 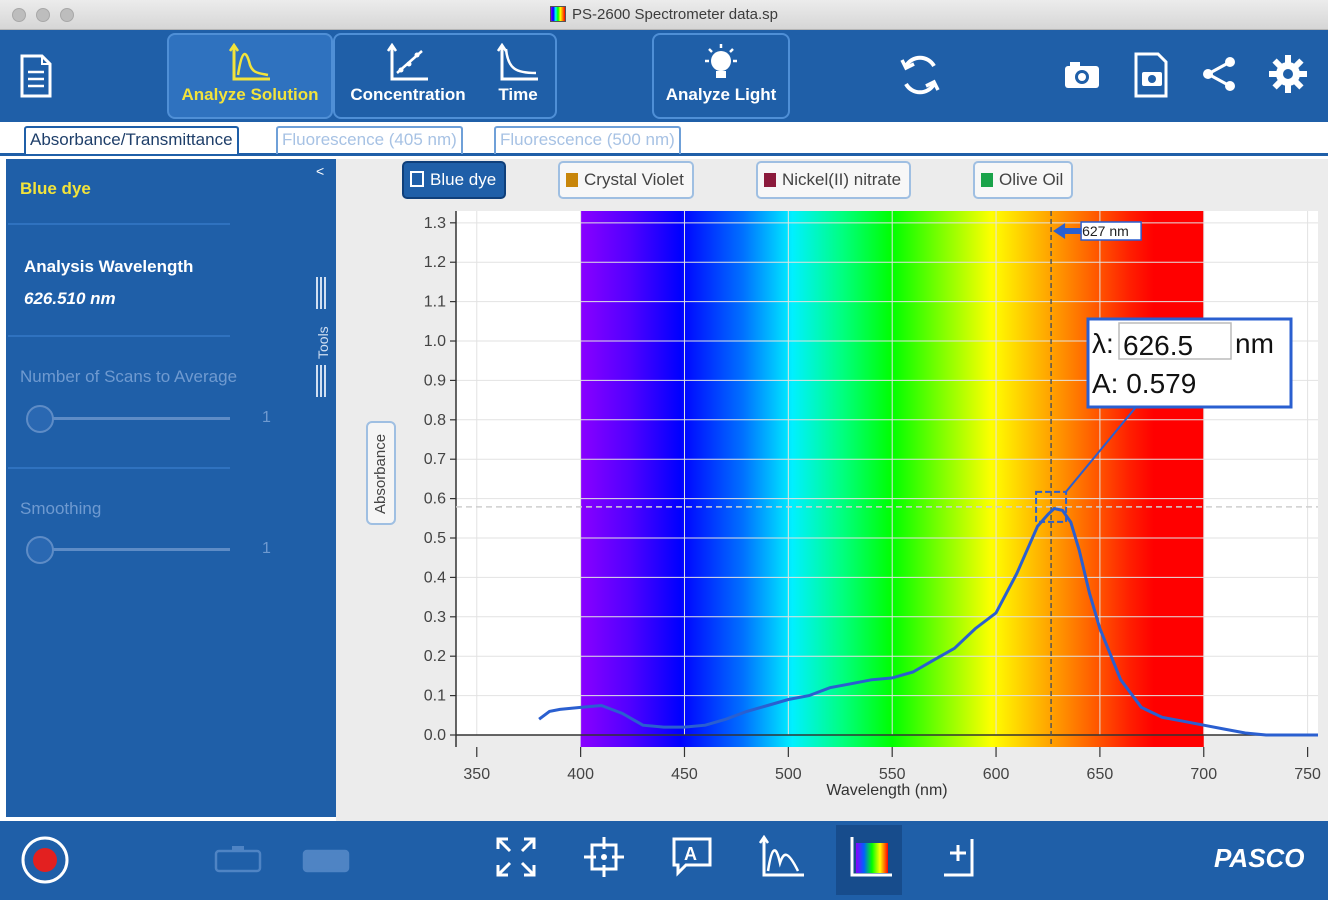 I want to click on document-icon, so click(x=36, y=76).